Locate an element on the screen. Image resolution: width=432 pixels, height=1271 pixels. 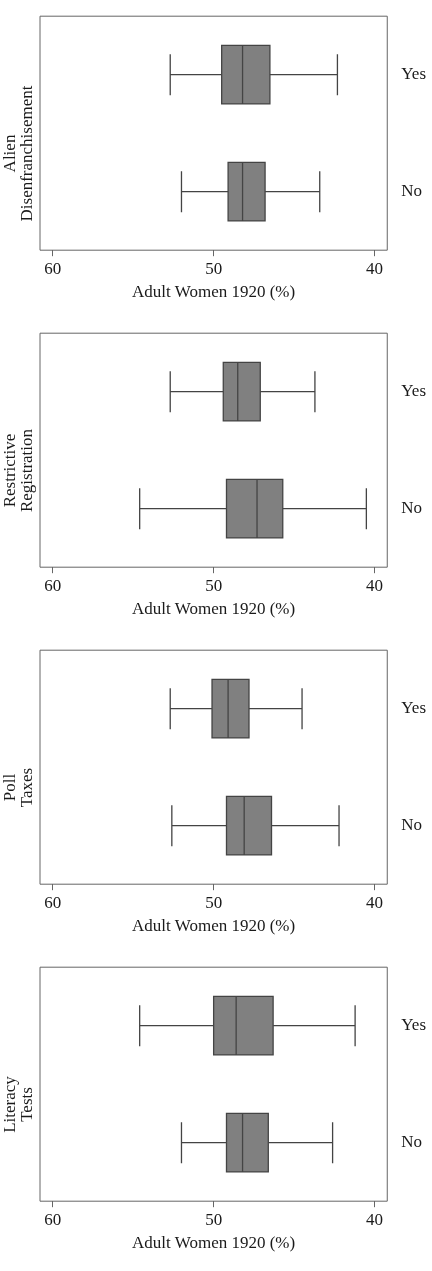
text: Literacy Tests is located at coordinates (18, 1104).